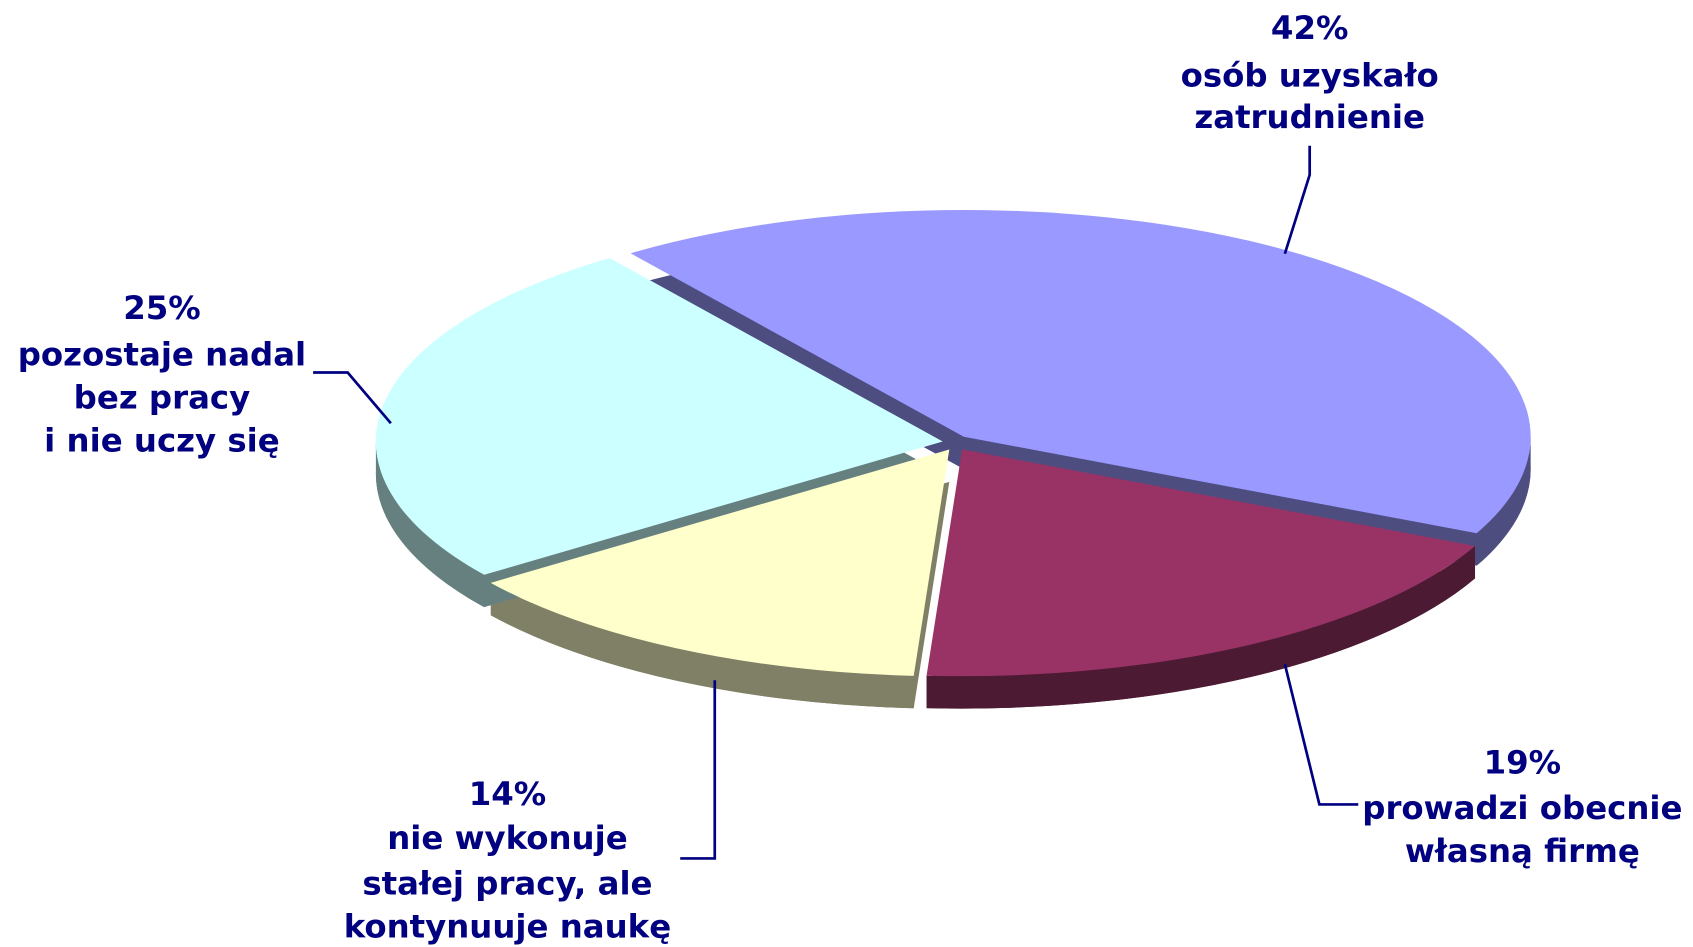 Image resolution: width=1693 pixels, height=947 pixels. I want to click on category-label: stałej pracy, ale, so click(507, 883).